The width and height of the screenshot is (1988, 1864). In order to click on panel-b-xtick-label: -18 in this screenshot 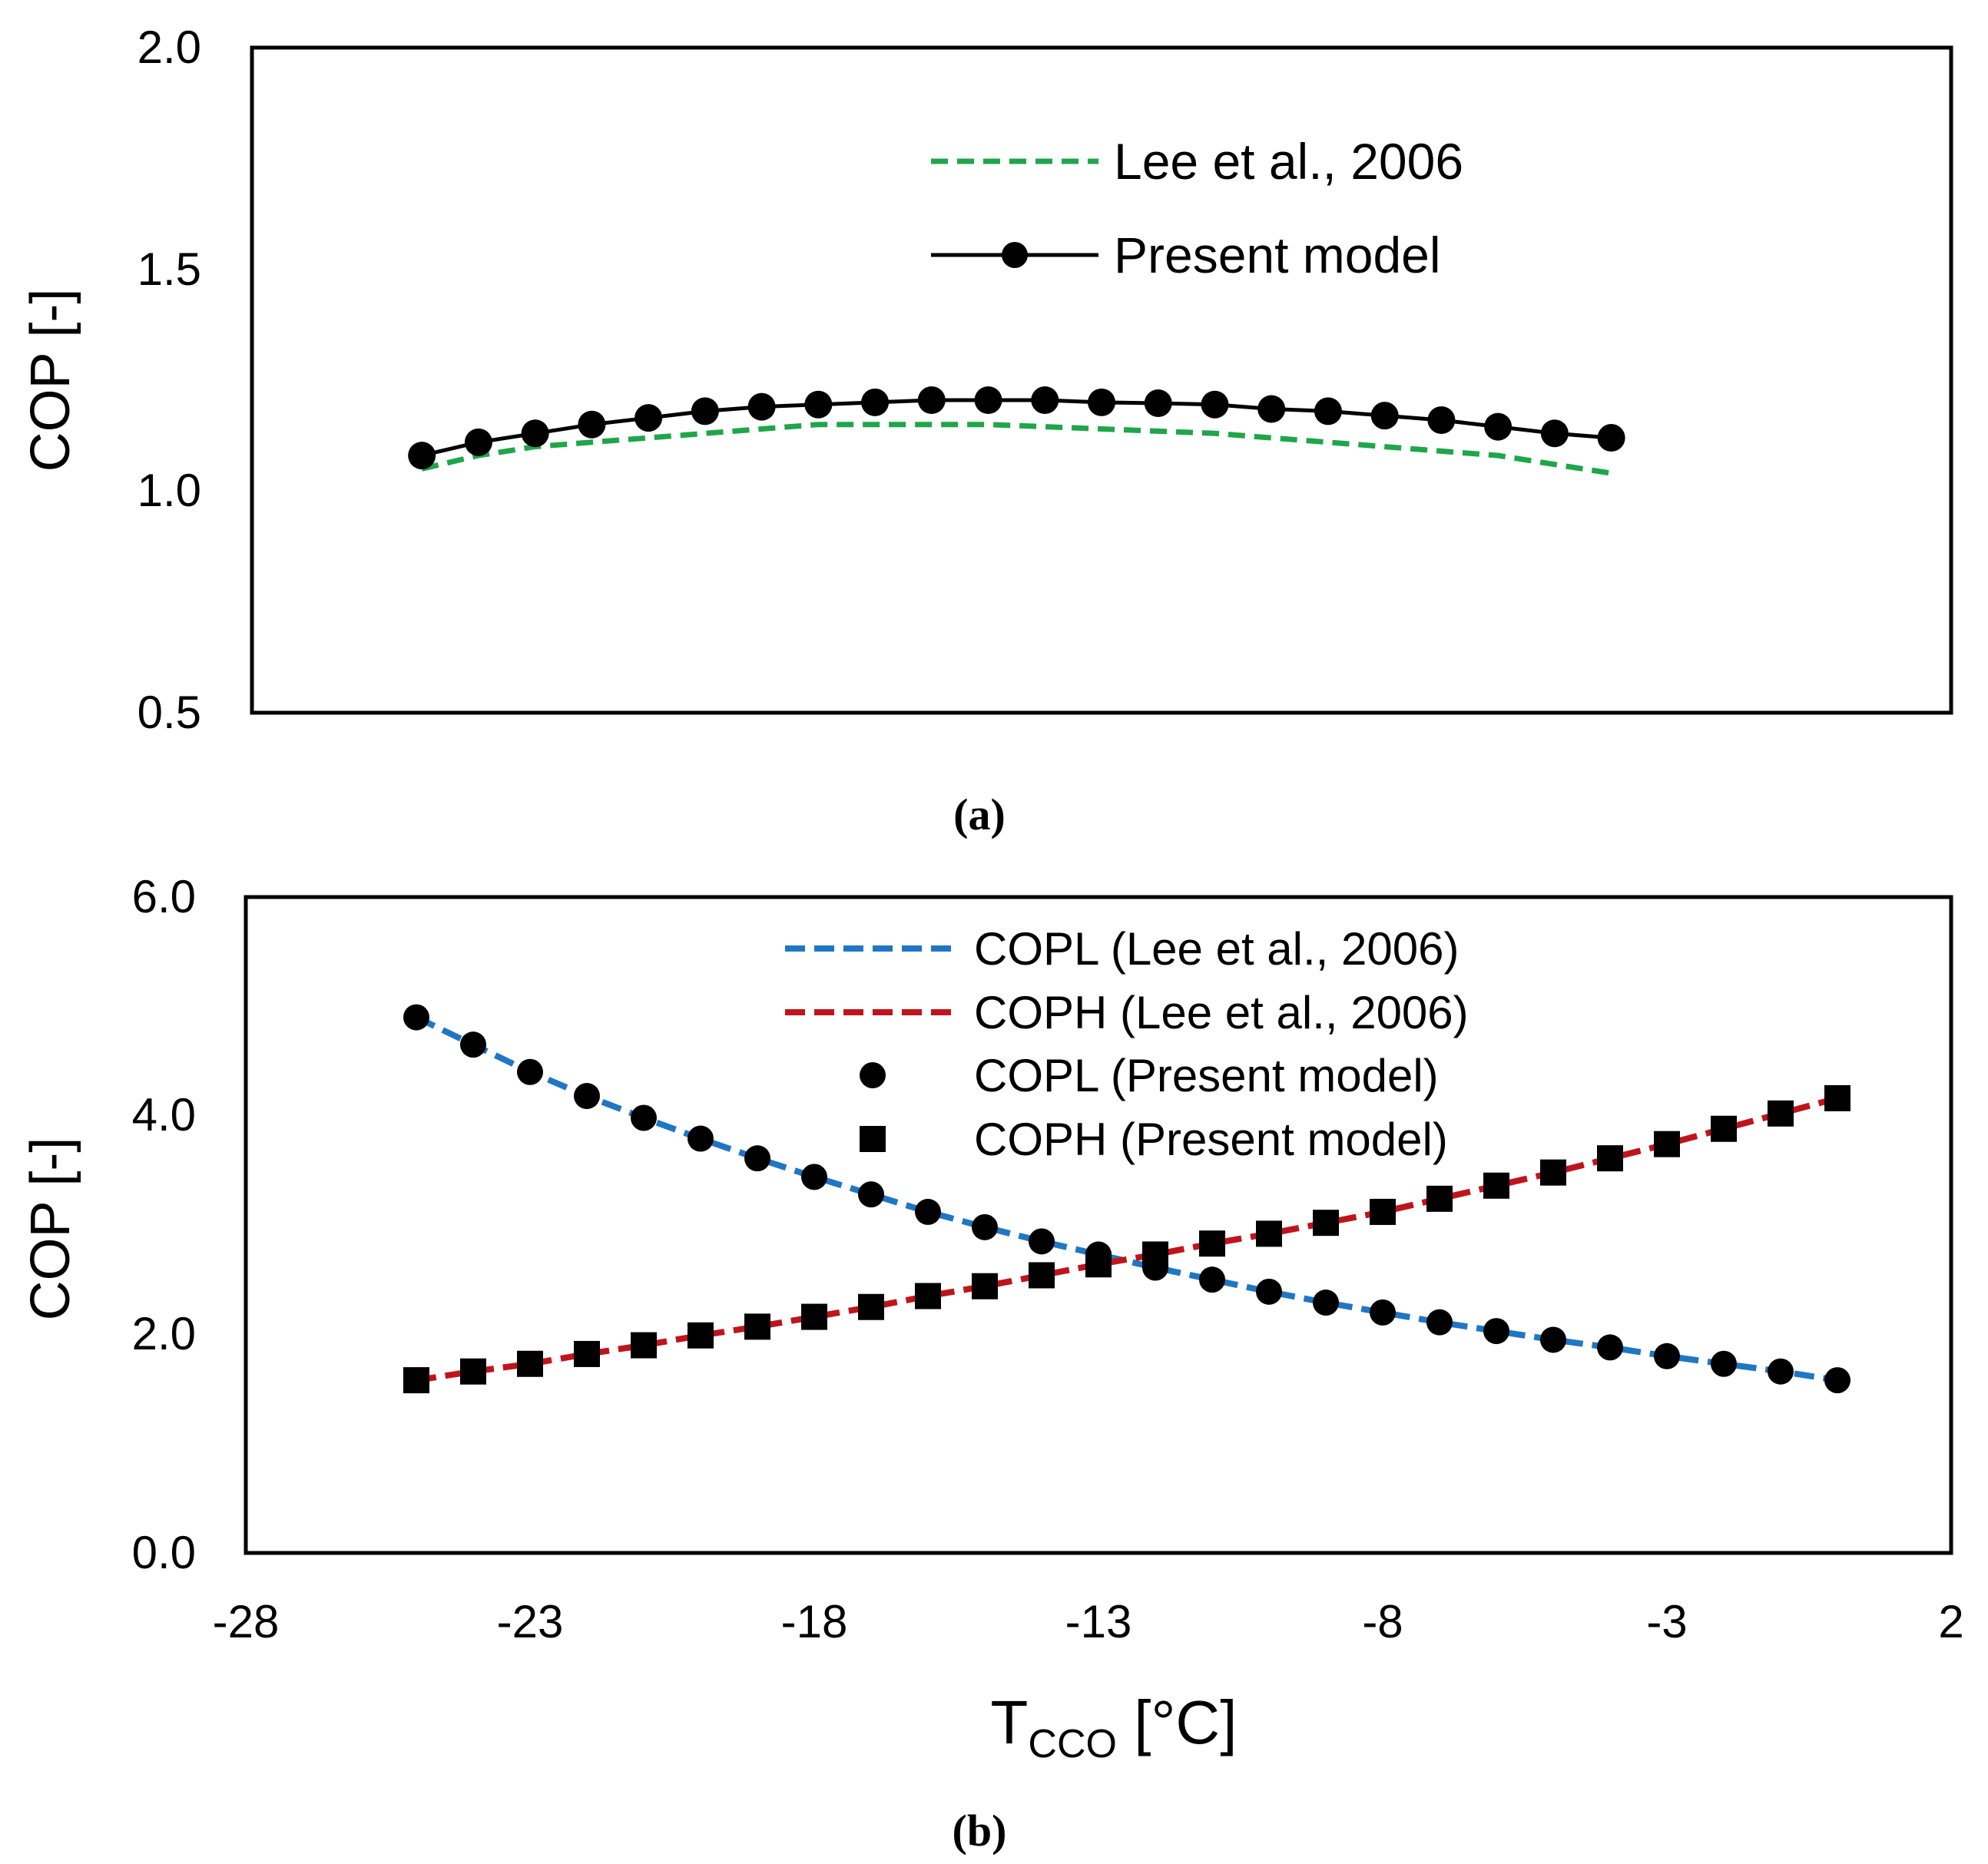, I will do `click(814, 1621)`.